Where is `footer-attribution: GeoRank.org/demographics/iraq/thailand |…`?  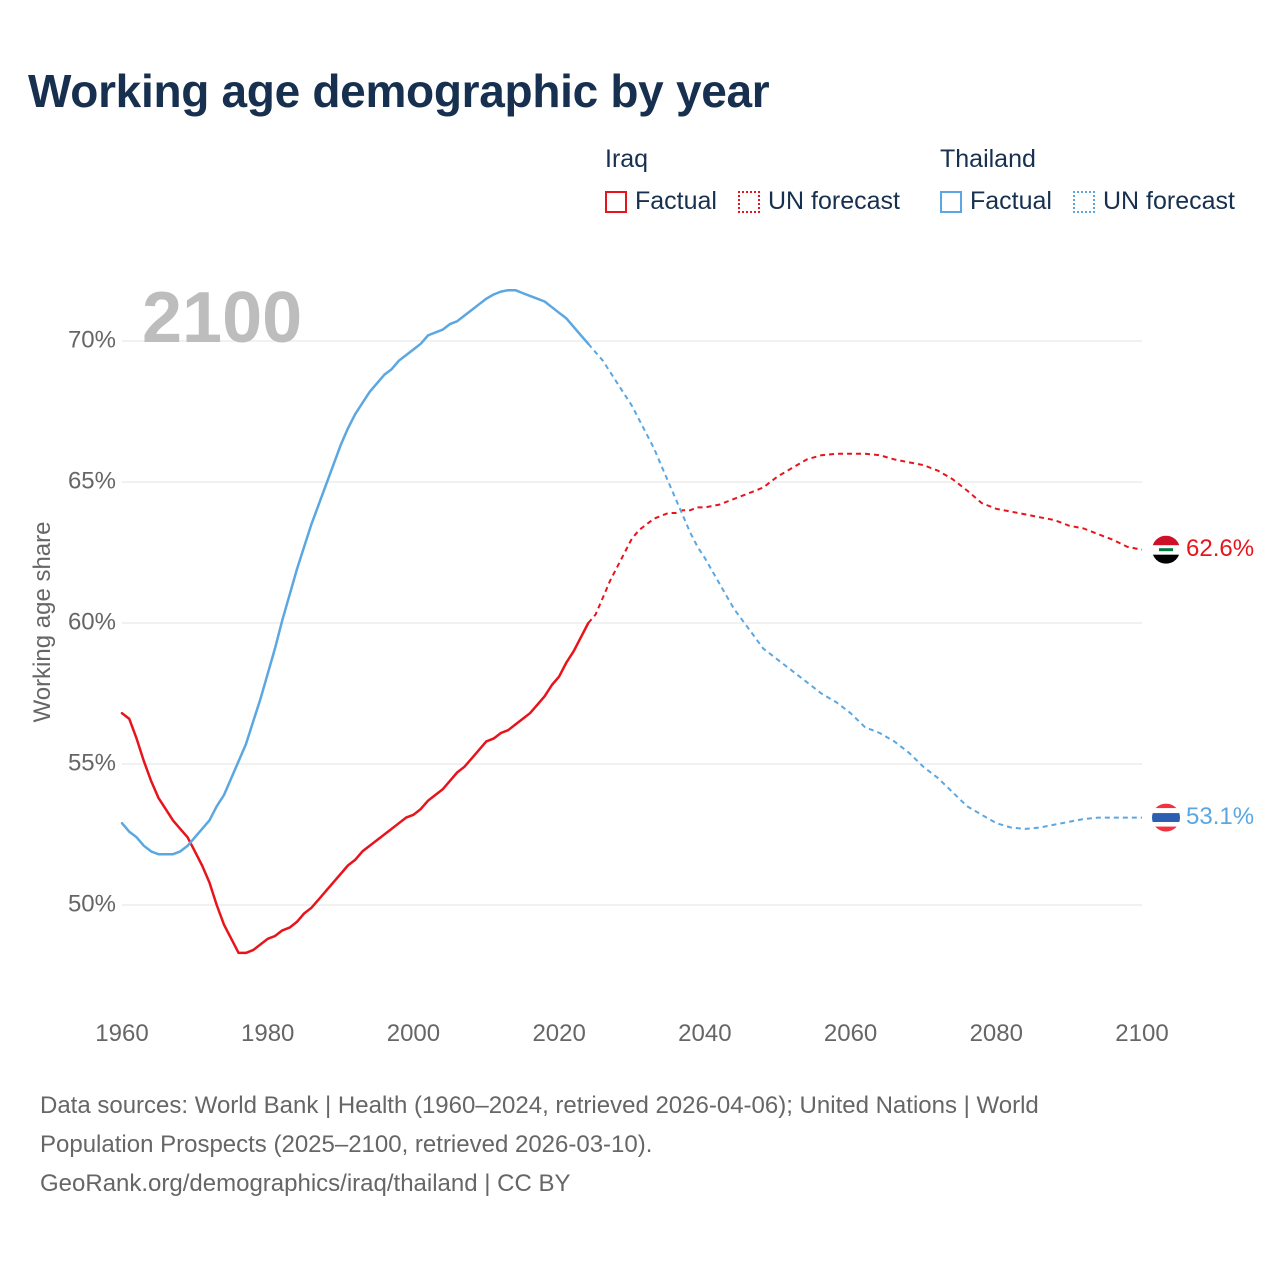
footer-attribution: GeoRank.org/demographics/iraq/thailand |… is located at coordinates (305, 1183).